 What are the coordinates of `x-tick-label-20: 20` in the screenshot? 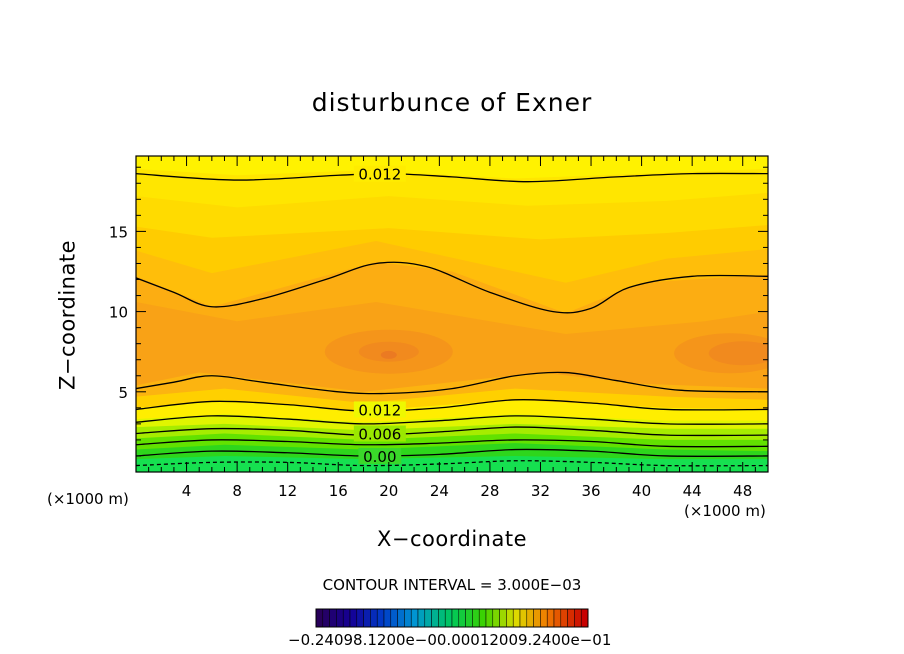 It's located at (388, 491).